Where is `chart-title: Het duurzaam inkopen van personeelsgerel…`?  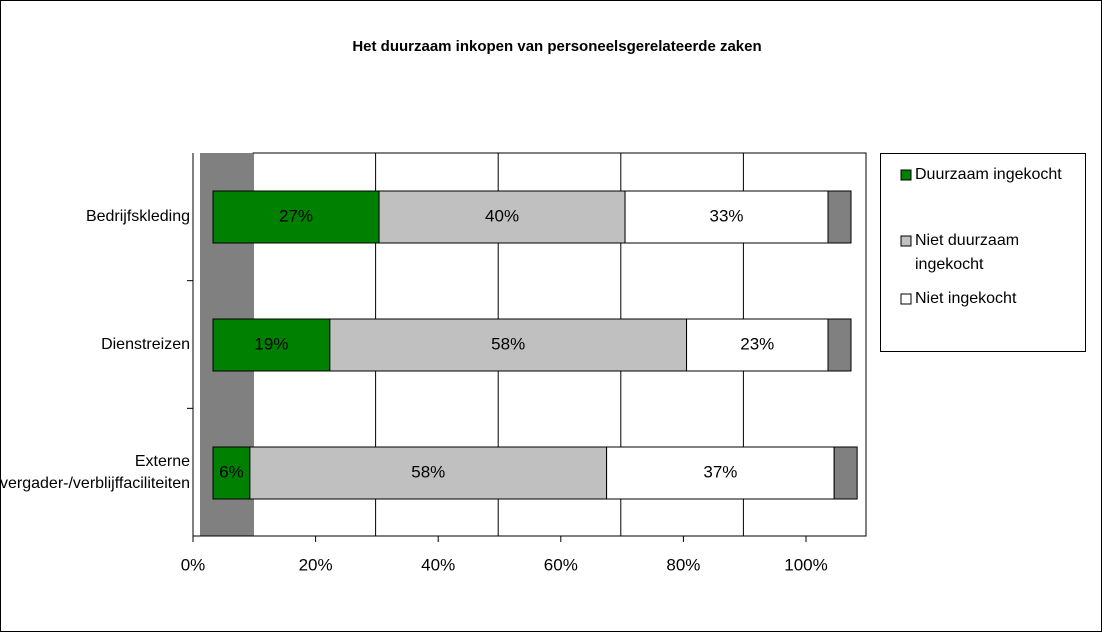
chart-title: Het duurzaam inkopen van personeelsgerel… is located at coordinates (556, 46).